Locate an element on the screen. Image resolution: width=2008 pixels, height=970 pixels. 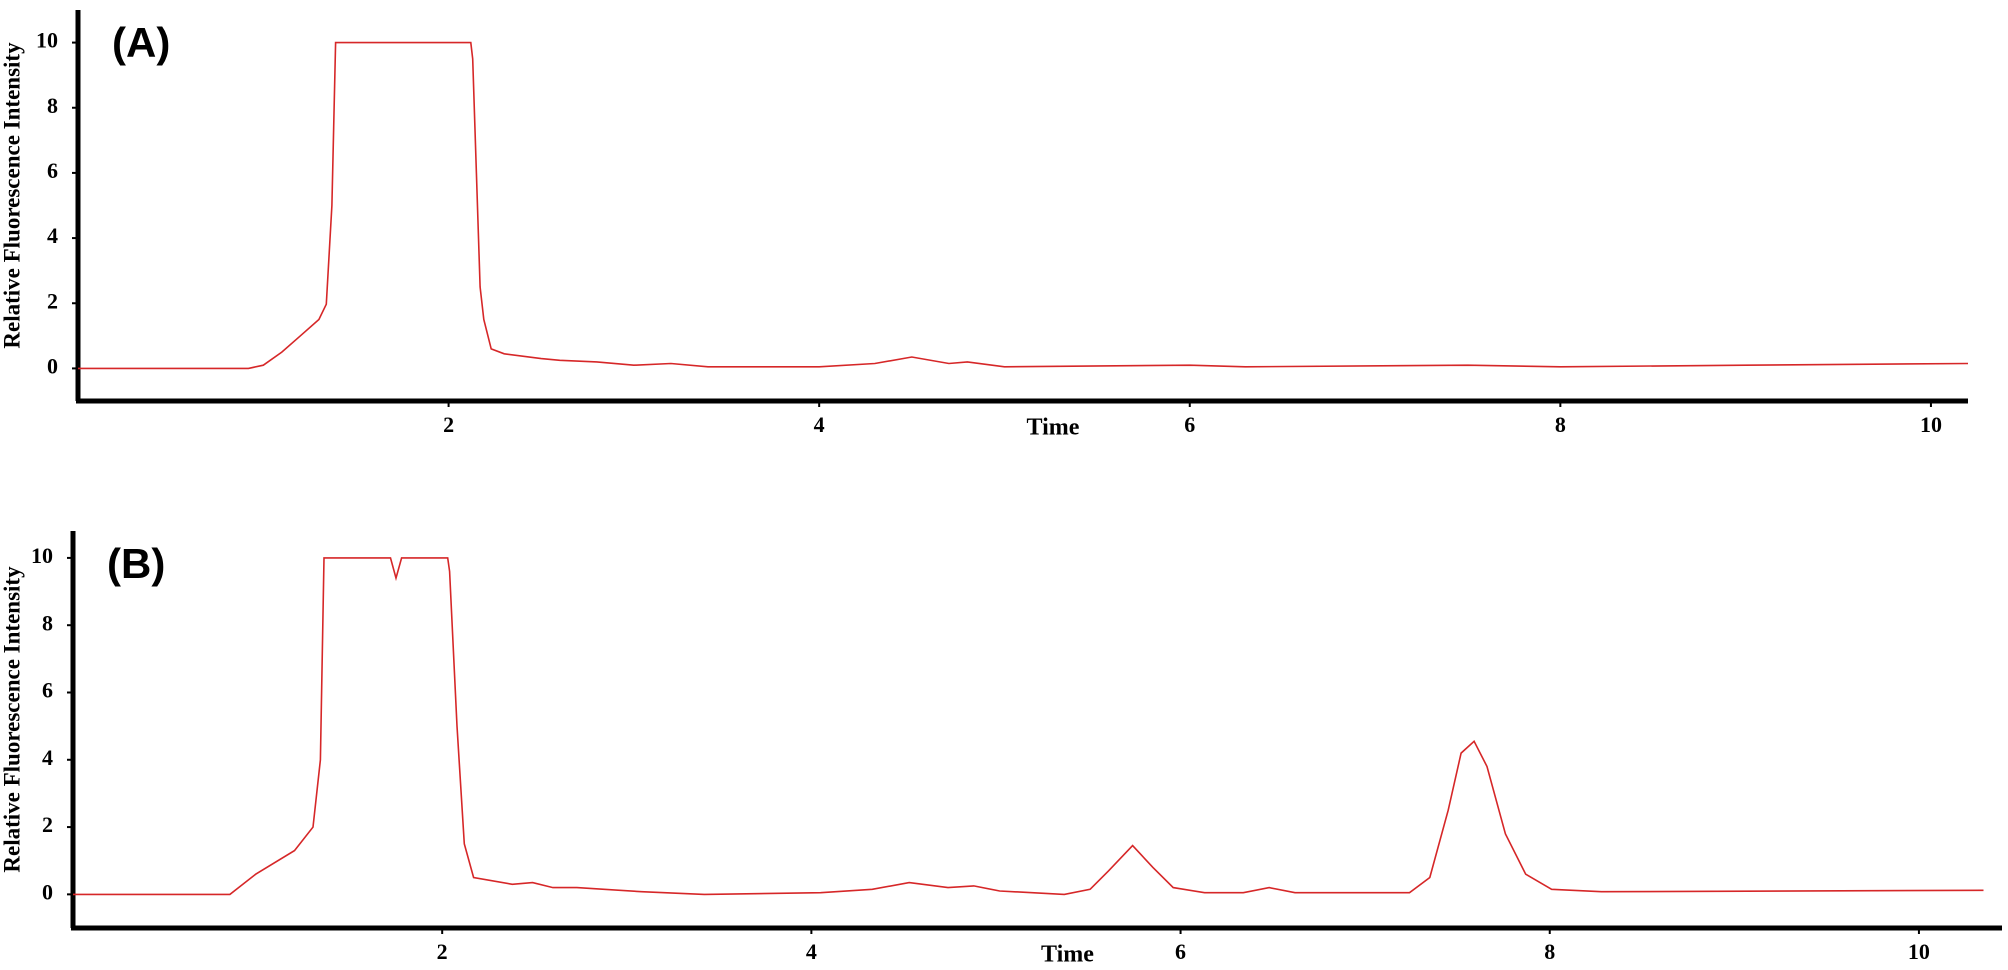
panel-label: (A) is located at coordinates (141, 42).